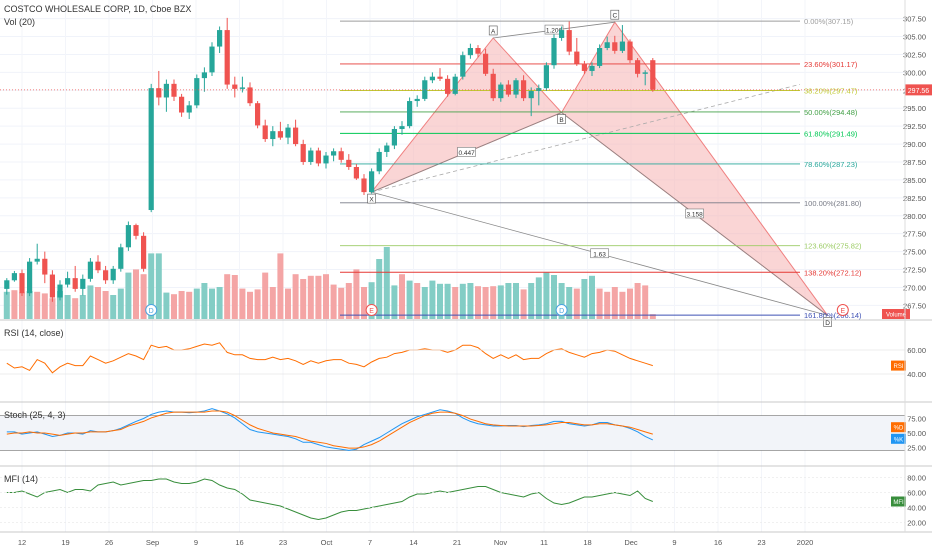 Image resolution: width=932 pixels, height=550 pixels. Describe the element at coordinates (196, 542) in the screenshot. I see `time-axis-label: 9` at that location.